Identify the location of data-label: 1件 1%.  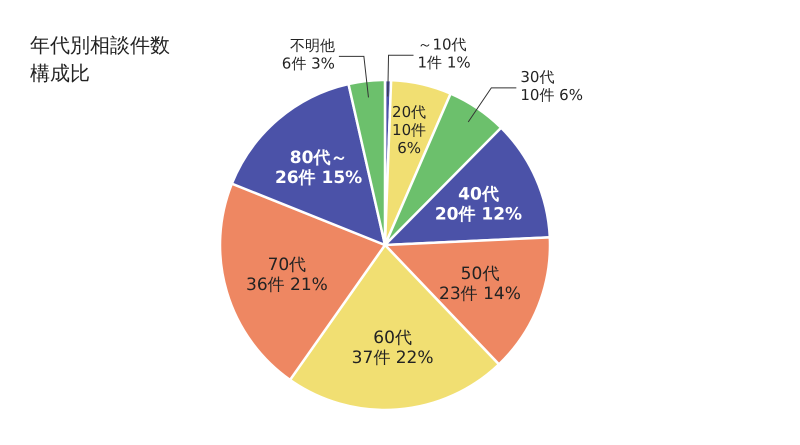
(444, 62).